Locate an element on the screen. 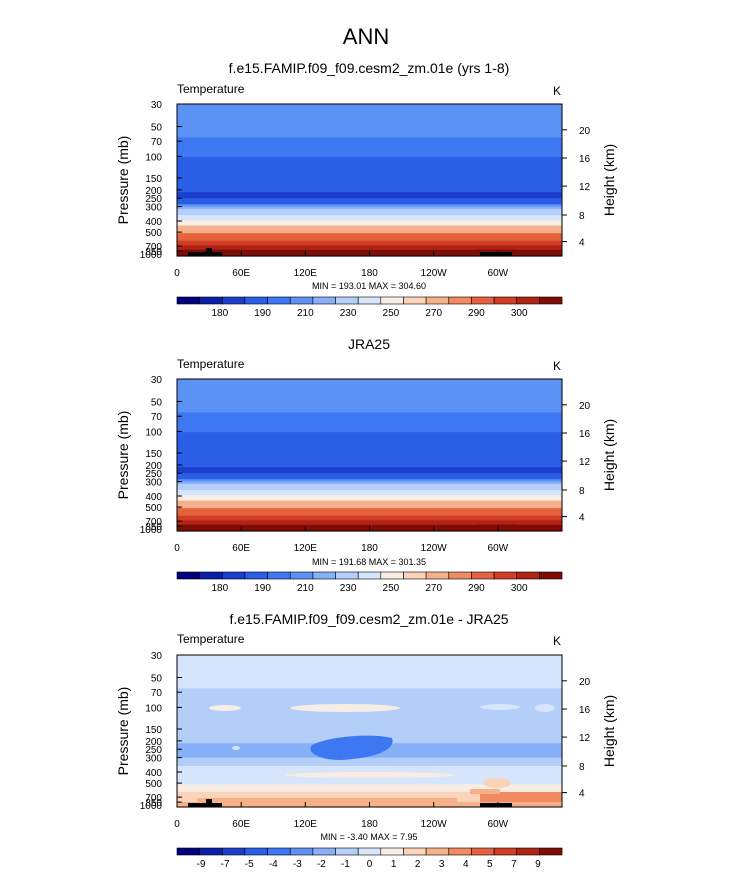  stats-label: MIN = 191.68 MAX = 301.35 is located at coordinates (369, 562).